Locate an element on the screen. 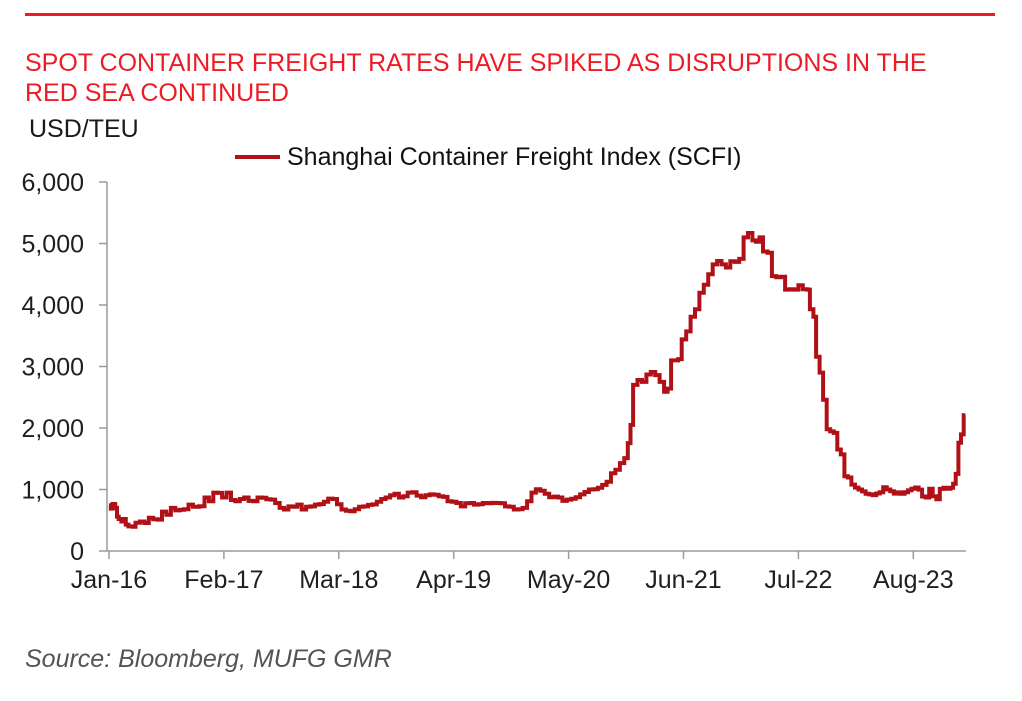 The width and height of the screenshot is (1022, 701). y-tick-label: 2,000 is located at coordinates (52, 429).